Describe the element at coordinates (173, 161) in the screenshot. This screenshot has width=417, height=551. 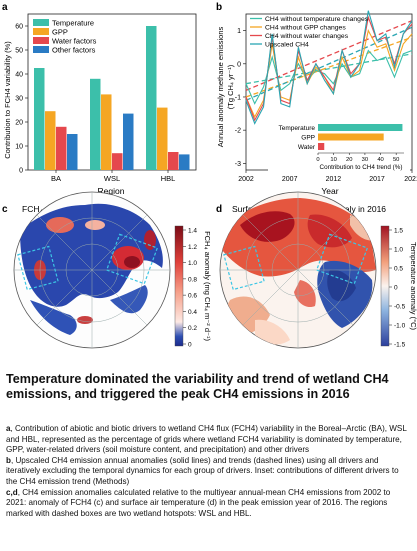
I see `bar-hbl-water-factors` at that location.